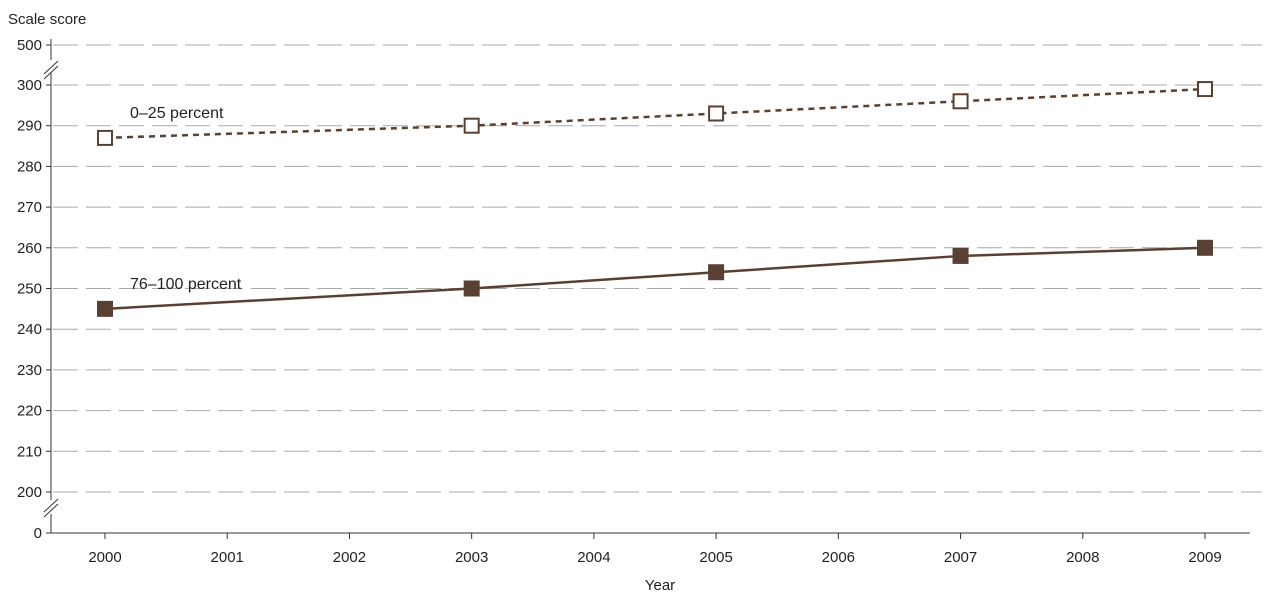  I want to click on series-low-poverty: 0–25 percent, so click(655, 113).